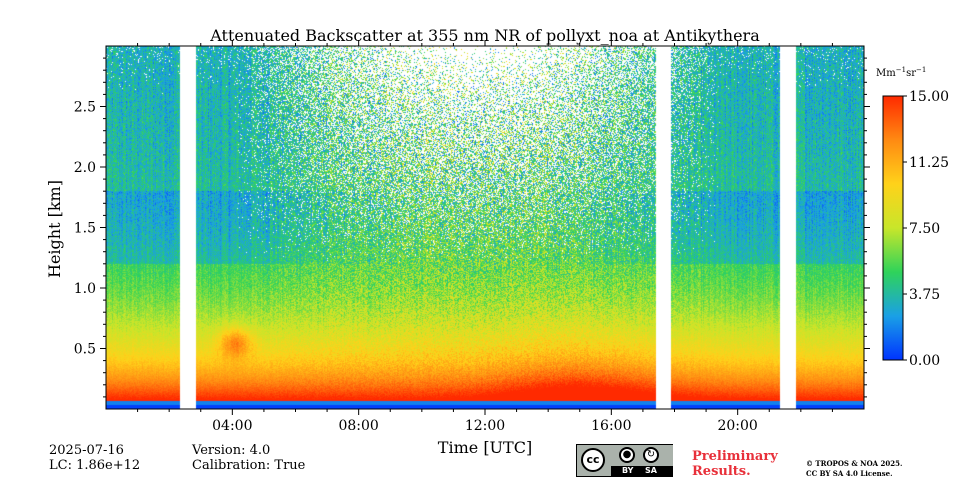  What do you see at coordinates (249, 465) in the screenshot?
I see `calibration-label: Calibration: True` at bounding box center [249, 465].